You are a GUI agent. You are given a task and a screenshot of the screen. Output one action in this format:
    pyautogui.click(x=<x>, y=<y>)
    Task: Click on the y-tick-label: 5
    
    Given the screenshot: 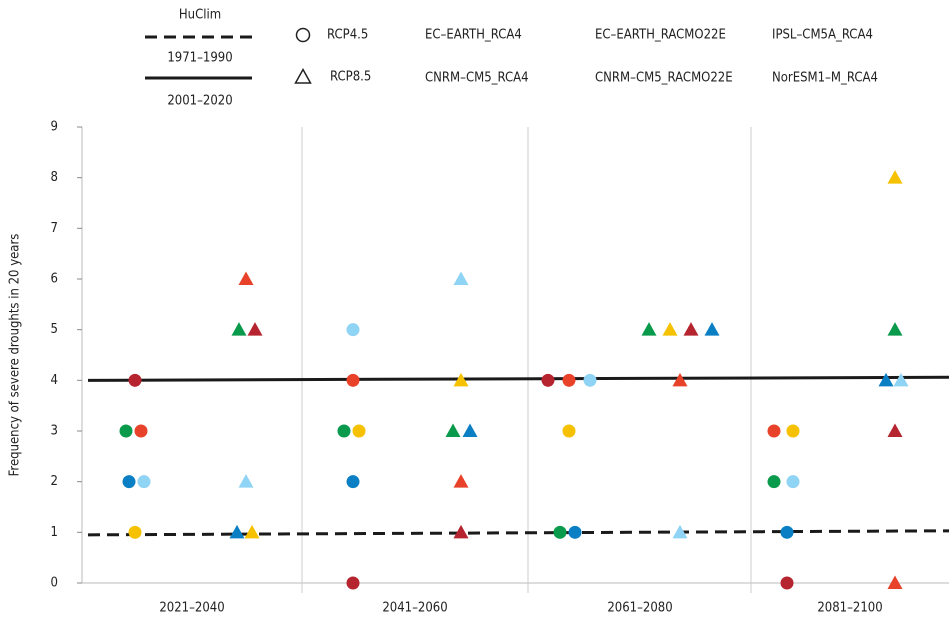 What is the action you would take?
    pyautogui.click(x=54, y=329)
    